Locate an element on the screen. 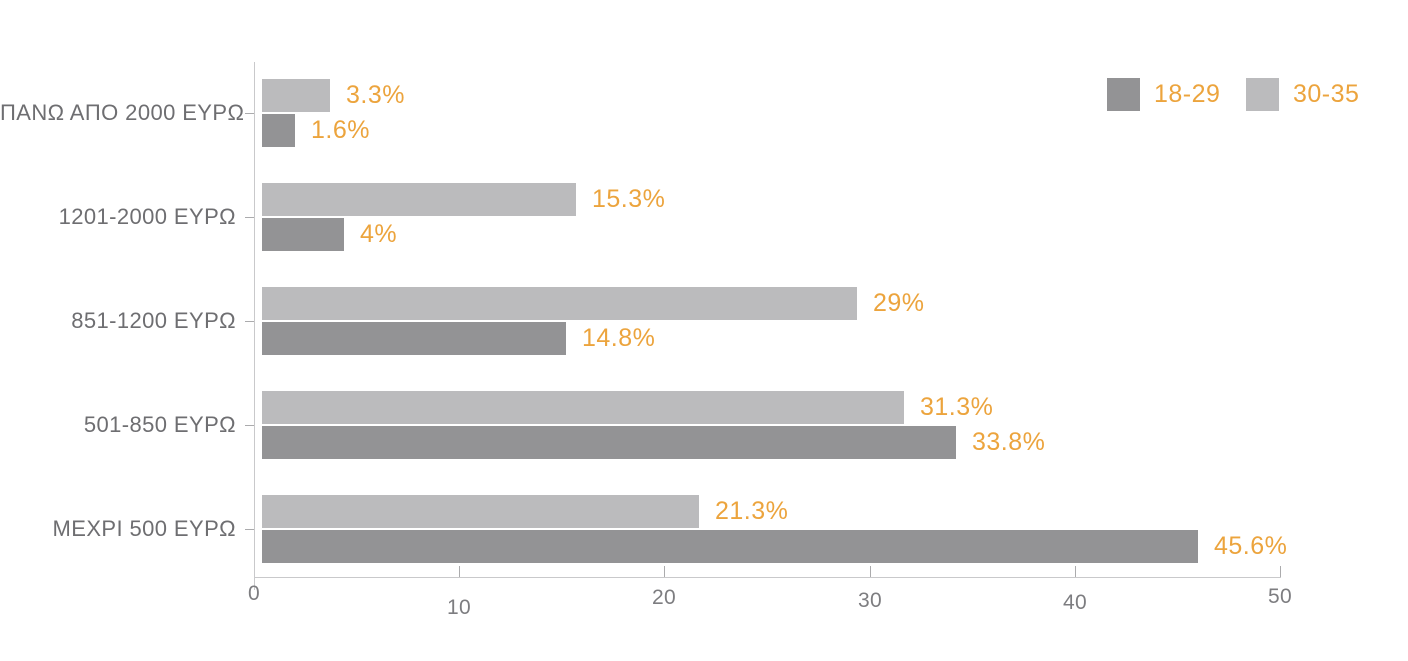 Image resolution: width=1408 pixels, height=661 pixels. bar-value-label: 1.6% is located at coordinates (340, 130).